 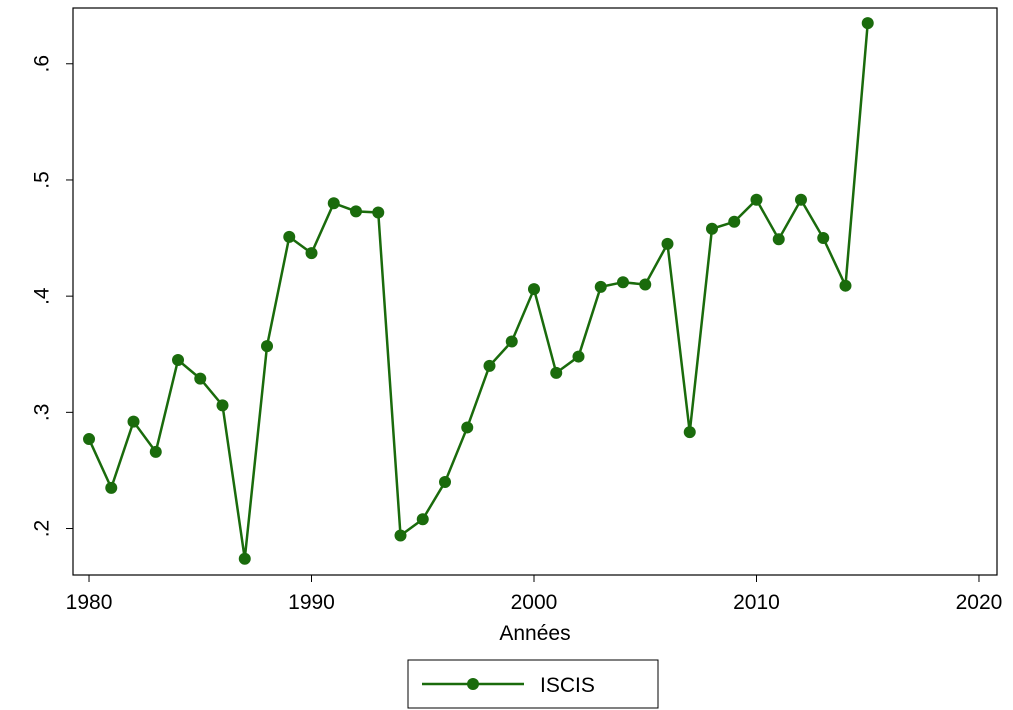 I want to click on x-axis-label: Années, so click(x=534, y=633).